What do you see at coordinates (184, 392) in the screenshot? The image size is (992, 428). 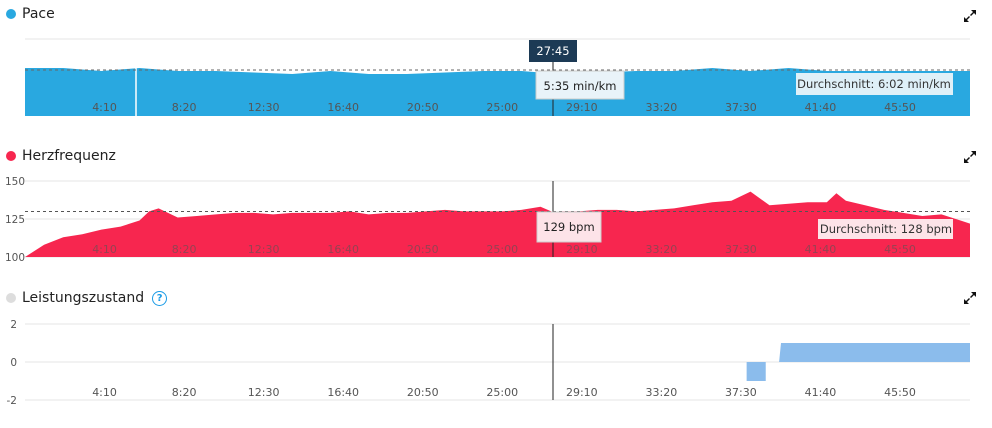 I see `perf-x-tick-label: 8:20` at bounding box center [184, 392].